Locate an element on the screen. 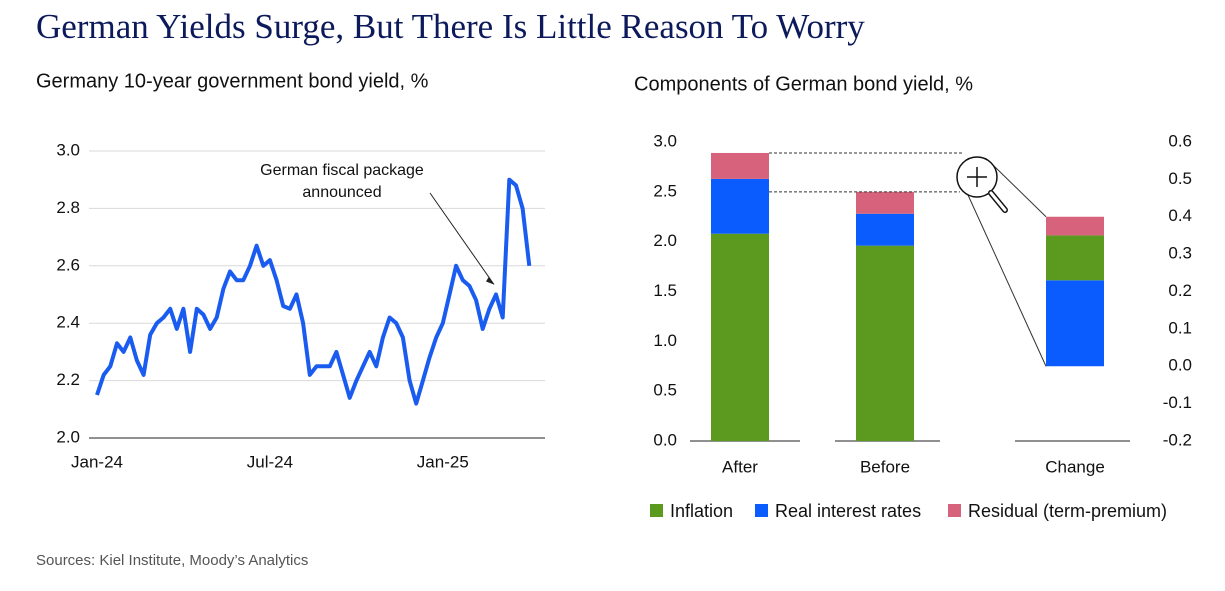 The image size is (1225, 591). x-tick-label: Change is located at coordinates (1075, 466).